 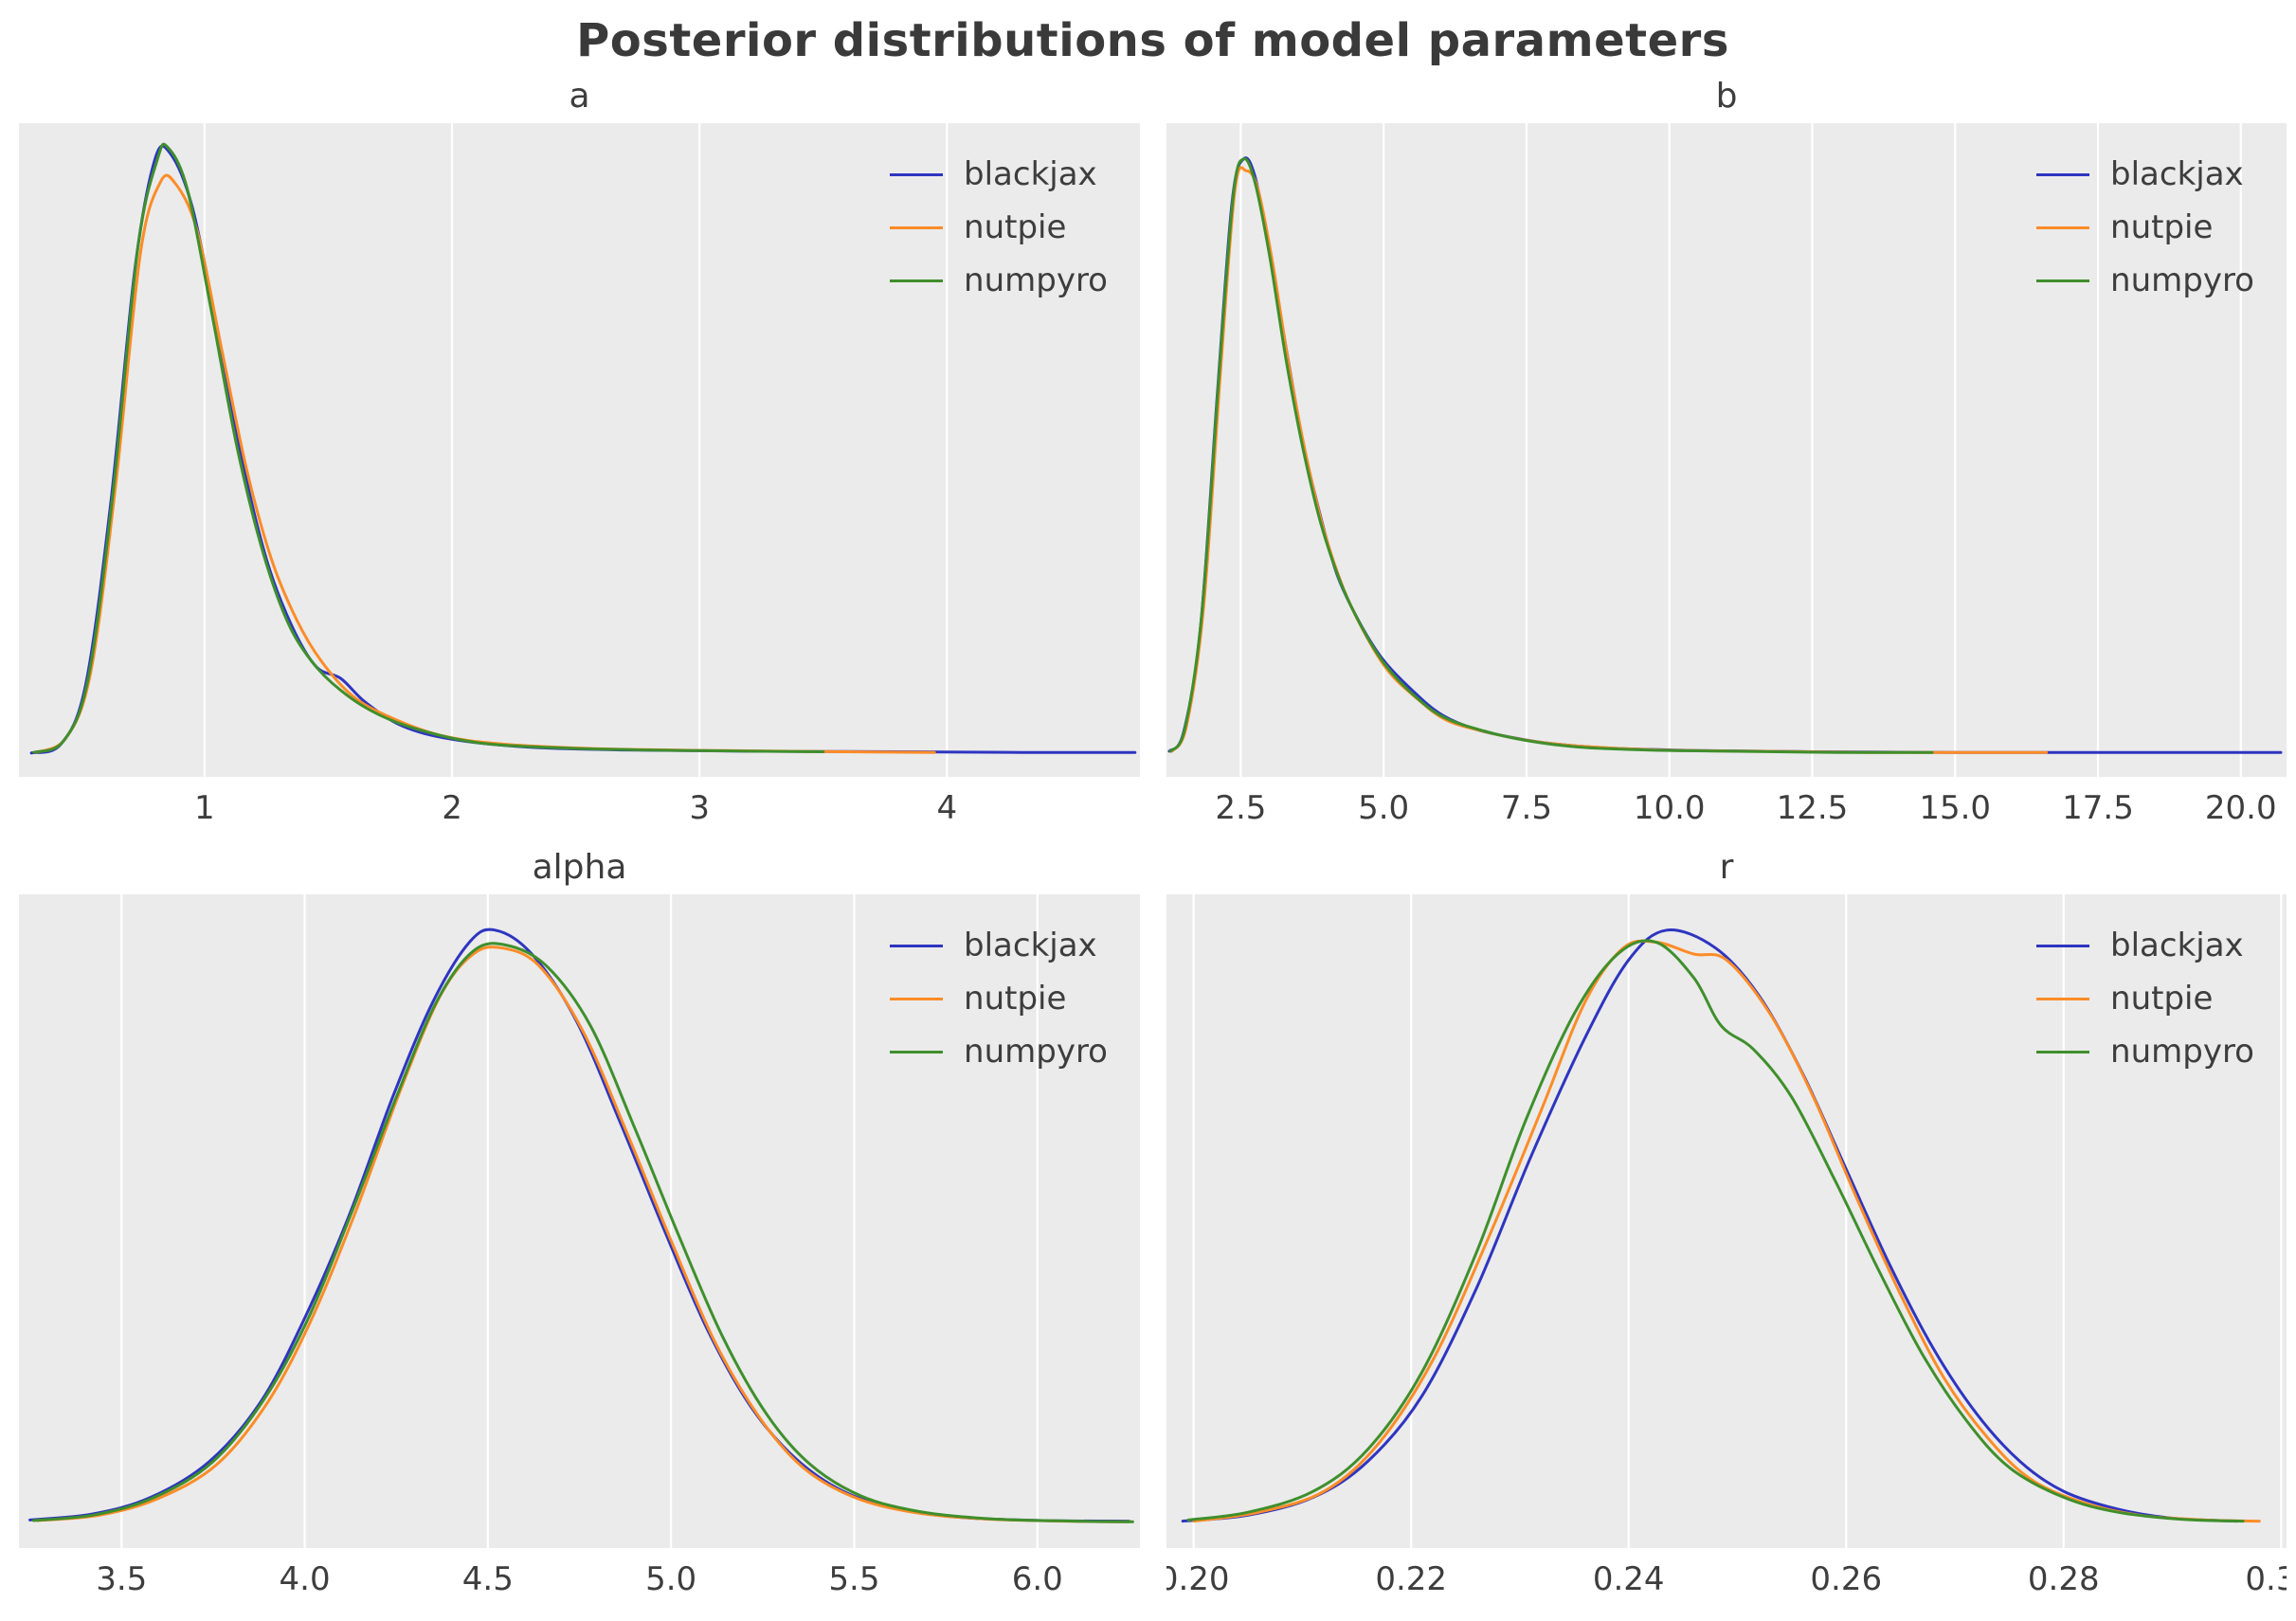 I want to click on x-tick-label: 15.0, so click(x=1955, y=808).